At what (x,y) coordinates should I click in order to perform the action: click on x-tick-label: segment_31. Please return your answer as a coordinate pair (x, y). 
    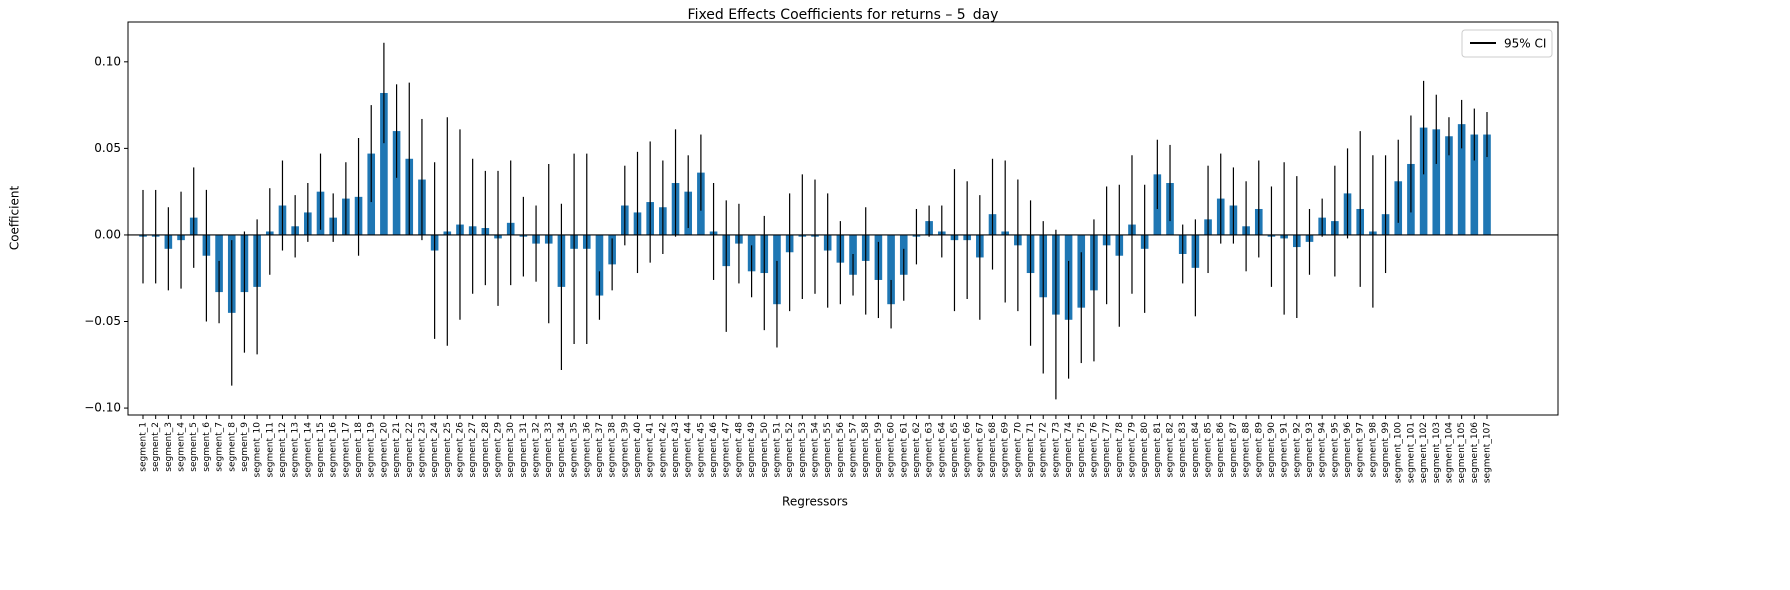
    Looking at the image, I should click on (524, 449).